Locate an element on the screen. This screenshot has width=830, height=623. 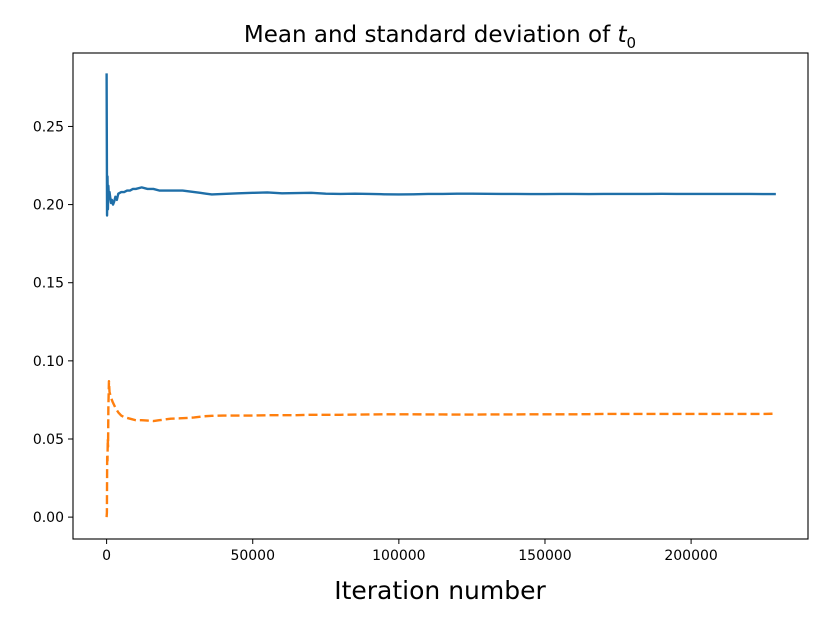
y-tick-label: 0.00 is located at coordinates (48, 518).